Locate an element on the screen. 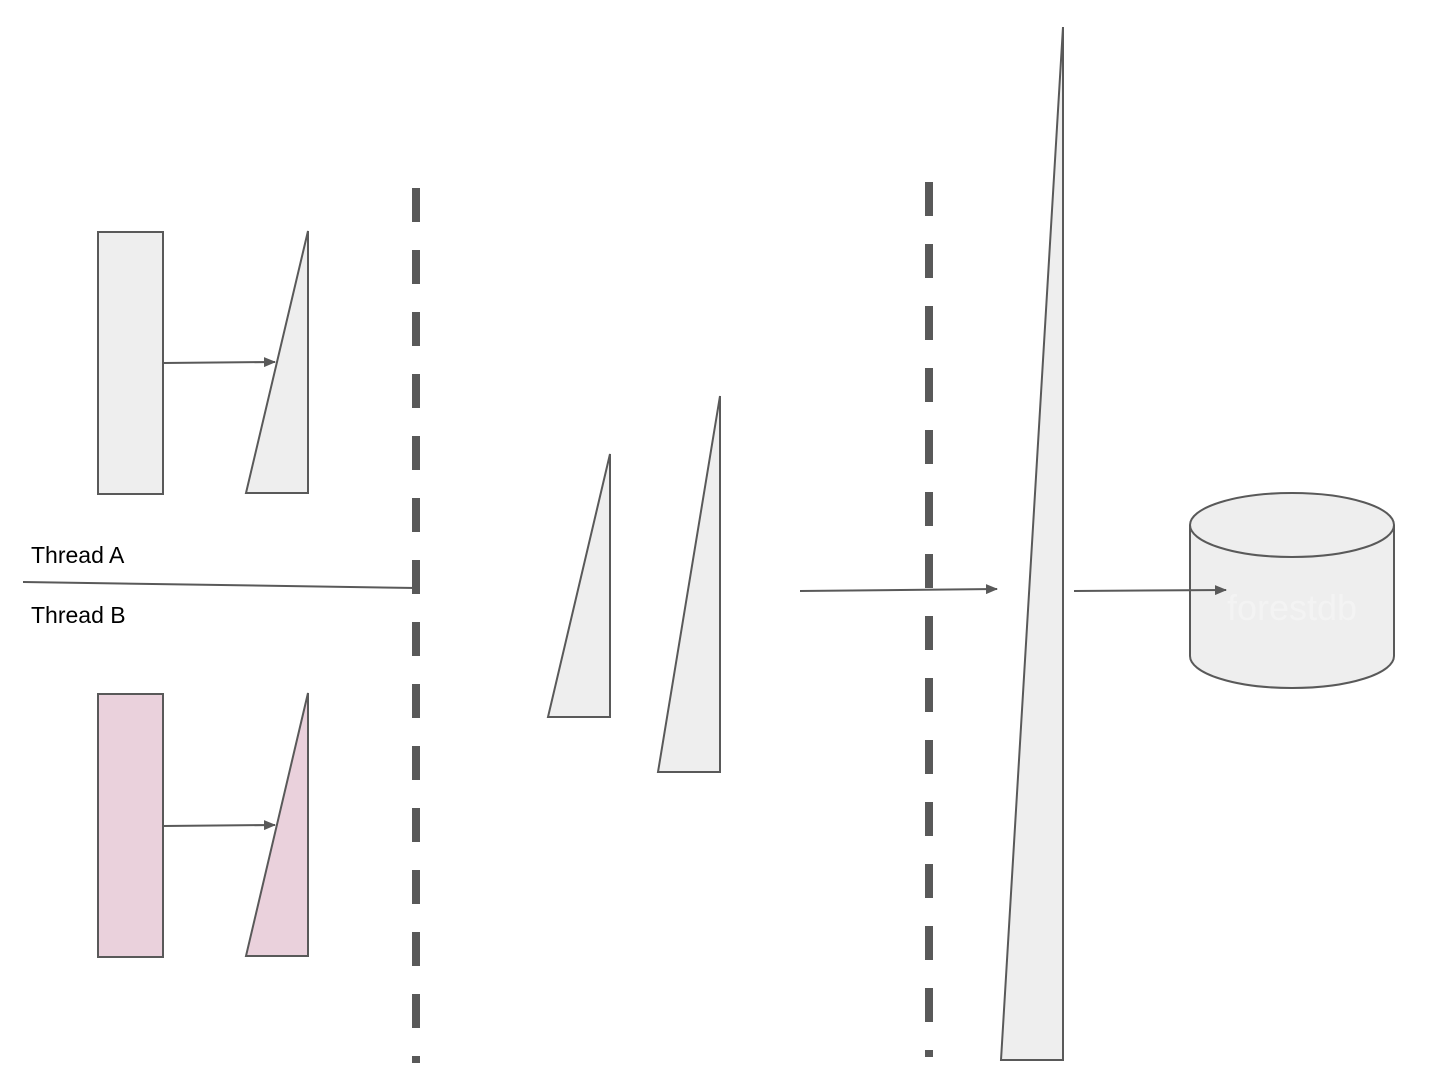  database-label: forestdb is located at coordinates (1292, 607).